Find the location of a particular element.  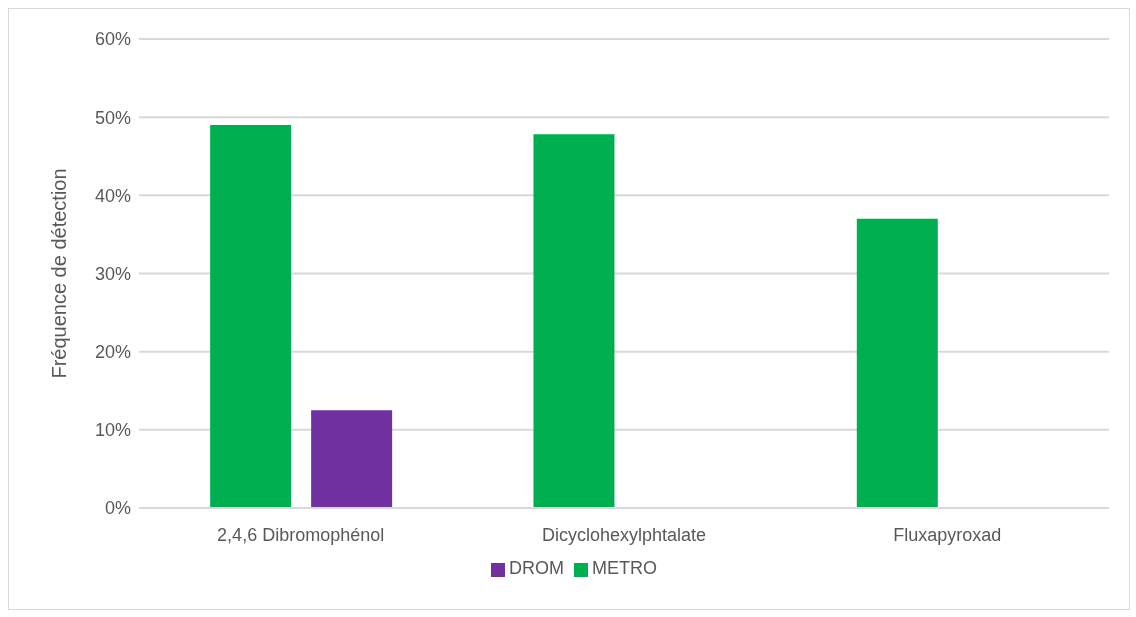

y-tick-label: 60% is located at coordinates (112, 39).